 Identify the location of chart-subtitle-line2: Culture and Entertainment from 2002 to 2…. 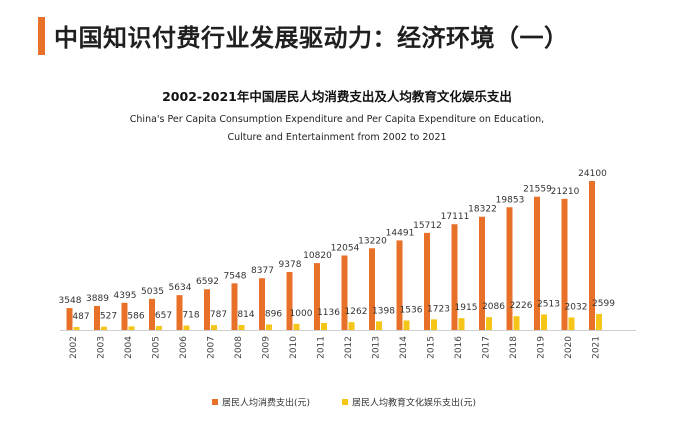
(336, 137).